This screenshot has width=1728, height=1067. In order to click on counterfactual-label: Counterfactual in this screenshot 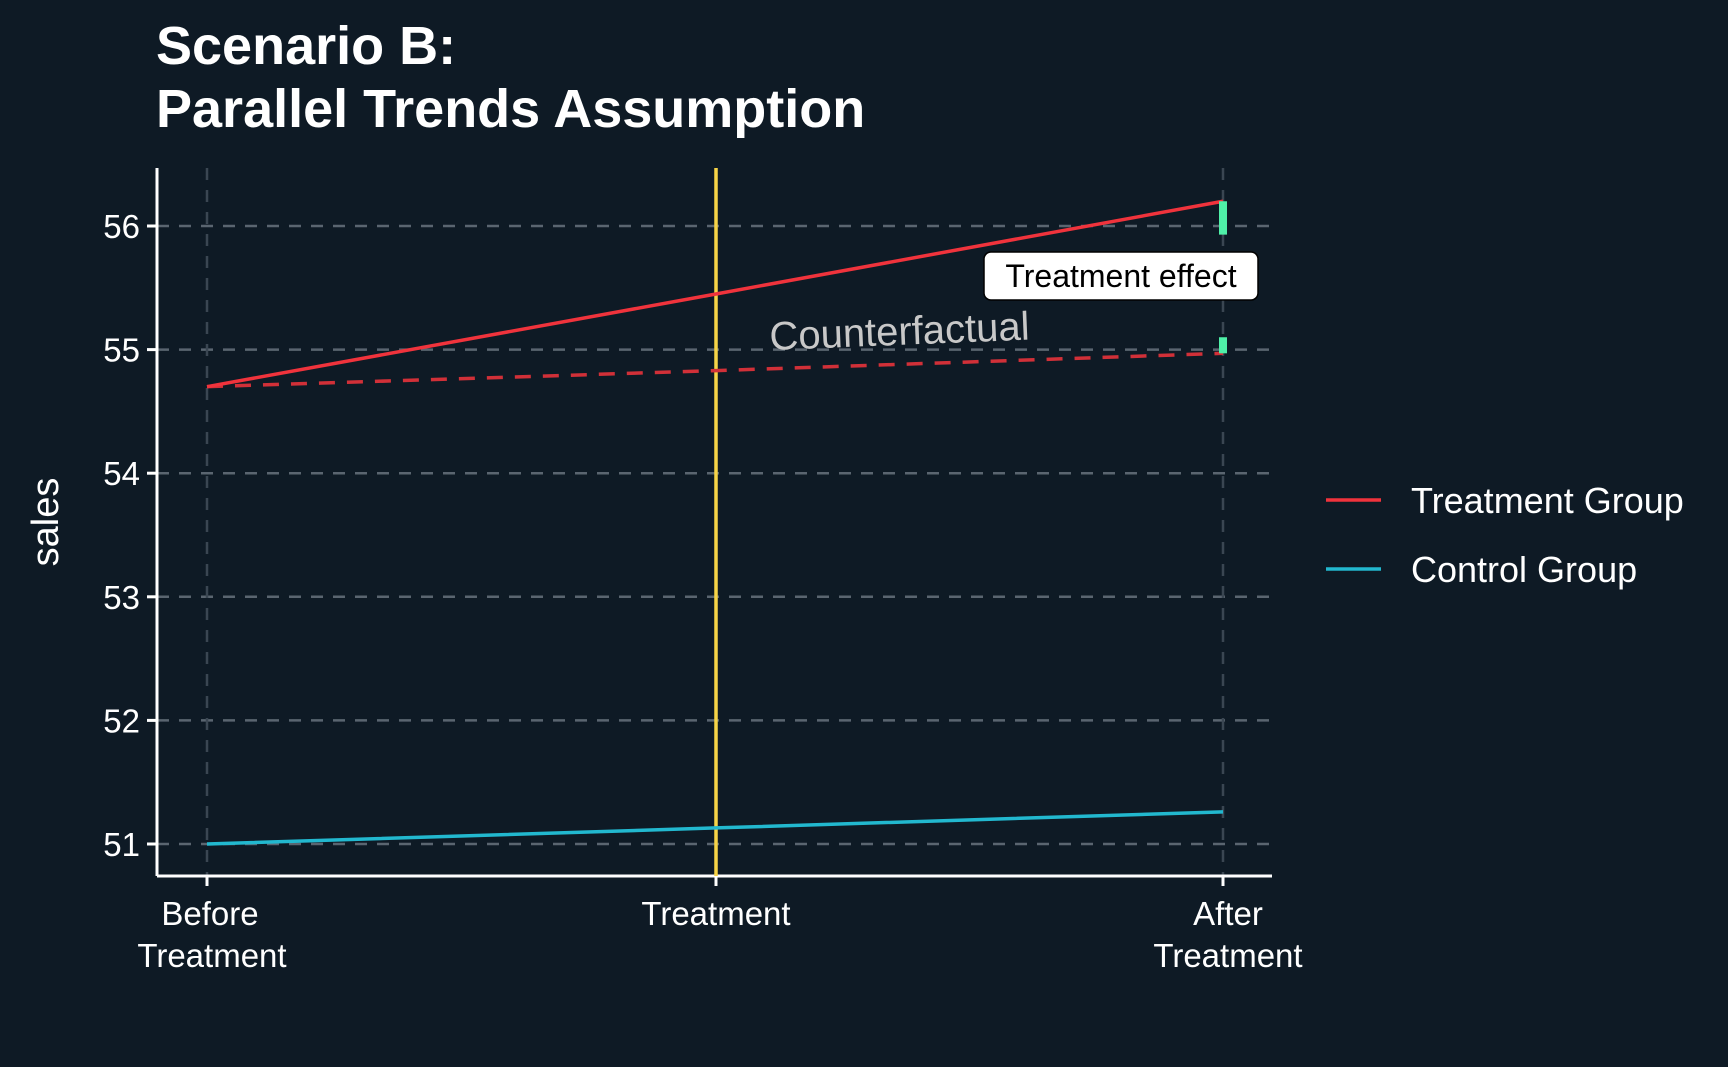, I will do `click(900, 332)`.